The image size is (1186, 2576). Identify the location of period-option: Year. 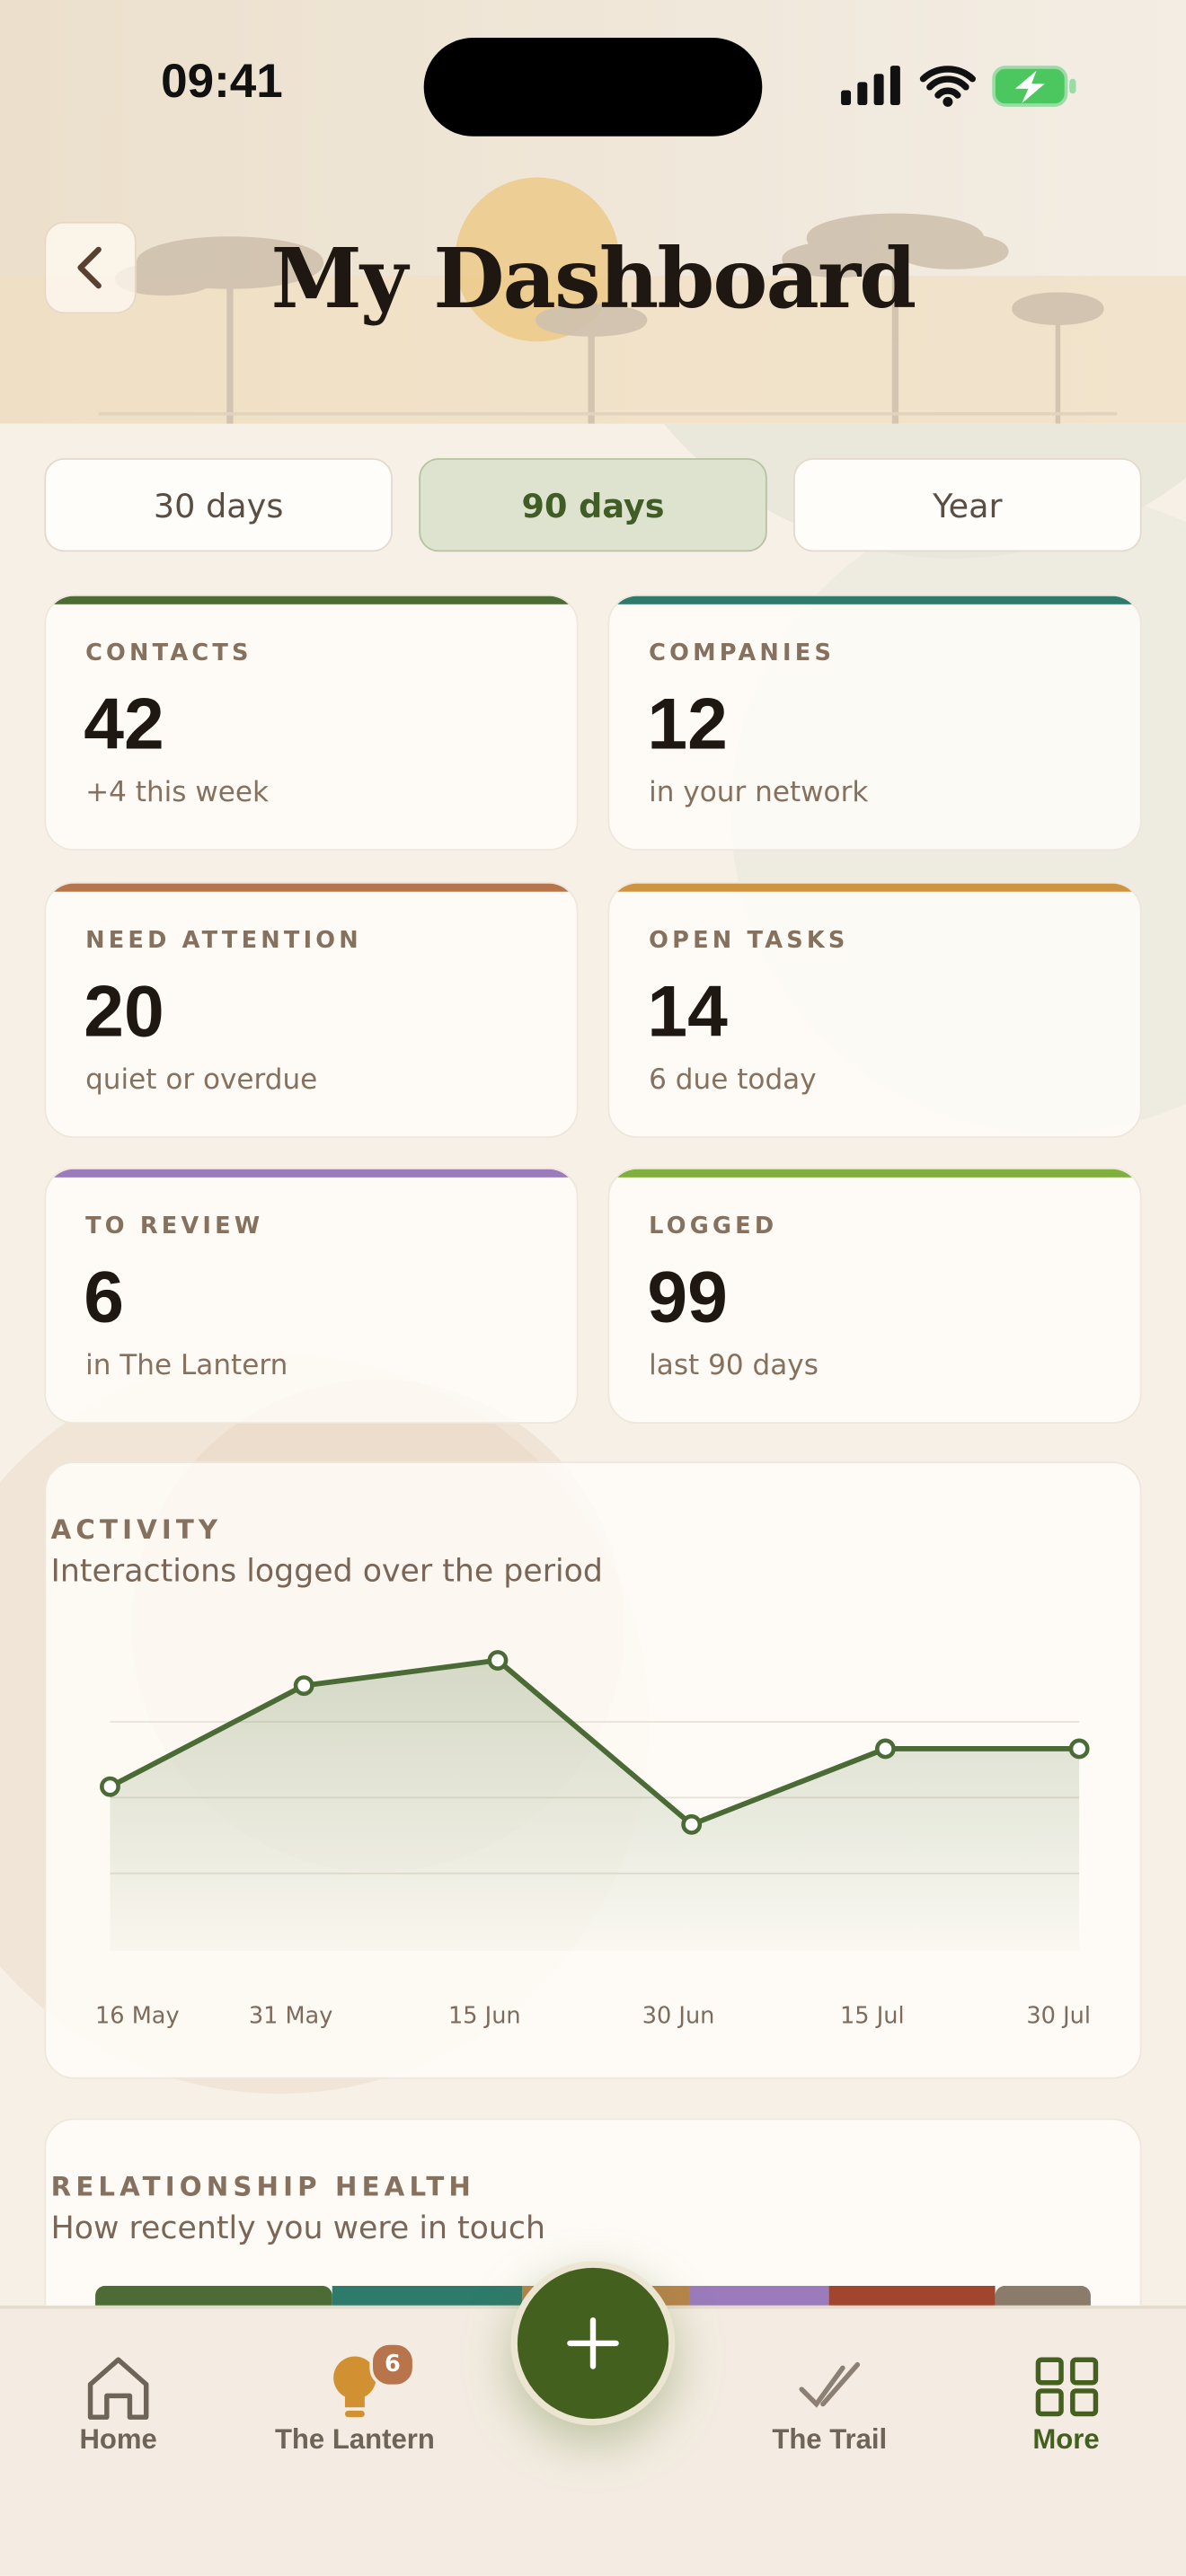
(967, 505).